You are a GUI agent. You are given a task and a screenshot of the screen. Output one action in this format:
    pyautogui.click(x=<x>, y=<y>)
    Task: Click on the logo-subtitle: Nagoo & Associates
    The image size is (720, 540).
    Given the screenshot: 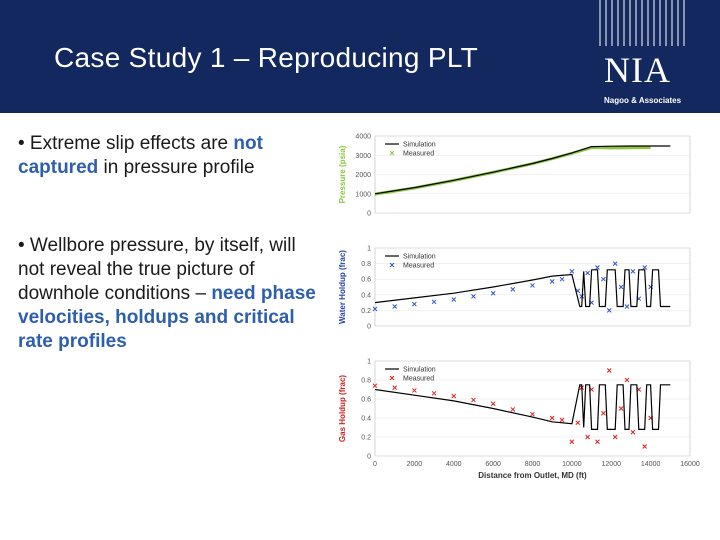 What is the action you would take?
    pyautogui.click(x=643, y=100)
    